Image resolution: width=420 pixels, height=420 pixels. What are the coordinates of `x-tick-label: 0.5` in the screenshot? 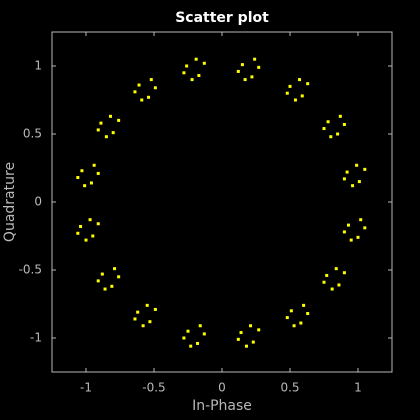 It's located at (289, 388).